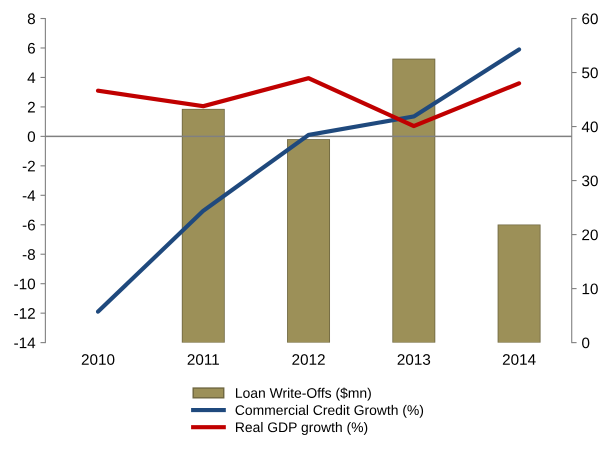 This screenshot has height=463, width=605. I want to click on y-tick-label: -12, so click(24, 313).